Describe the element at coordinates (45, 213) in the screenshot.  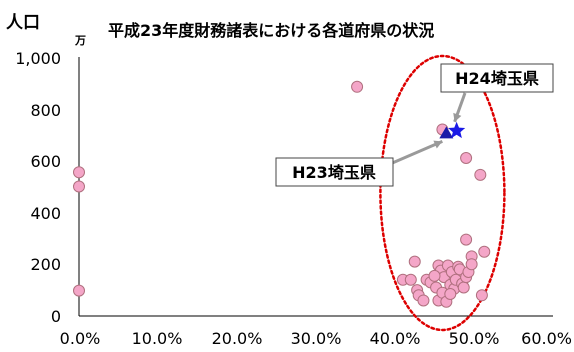
I see `y-tick-label: 400` at that location.